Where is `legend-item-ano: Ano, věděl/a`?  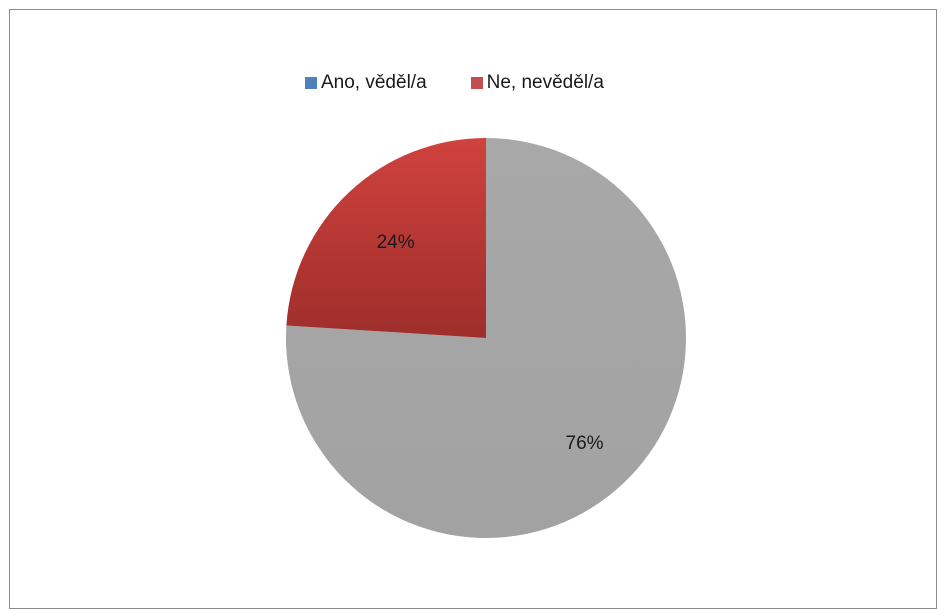
legend-item-ano: Ano, věděl/a is located at coordinates (366, 83).